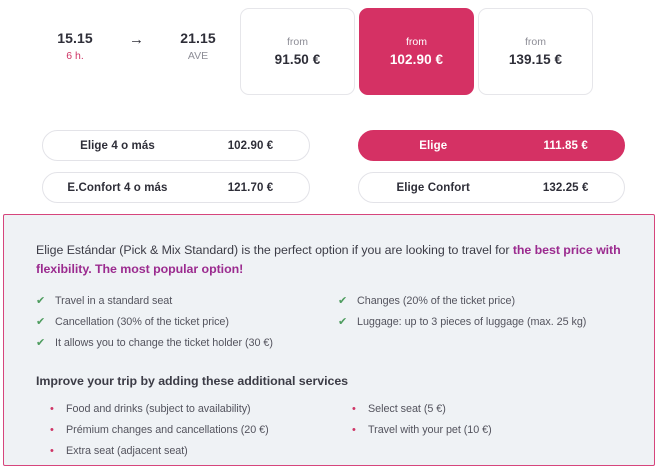 The image size is (660, 473). I want to click on feature-label: Cancellation (30% of the ticket price), so click(142, 322).